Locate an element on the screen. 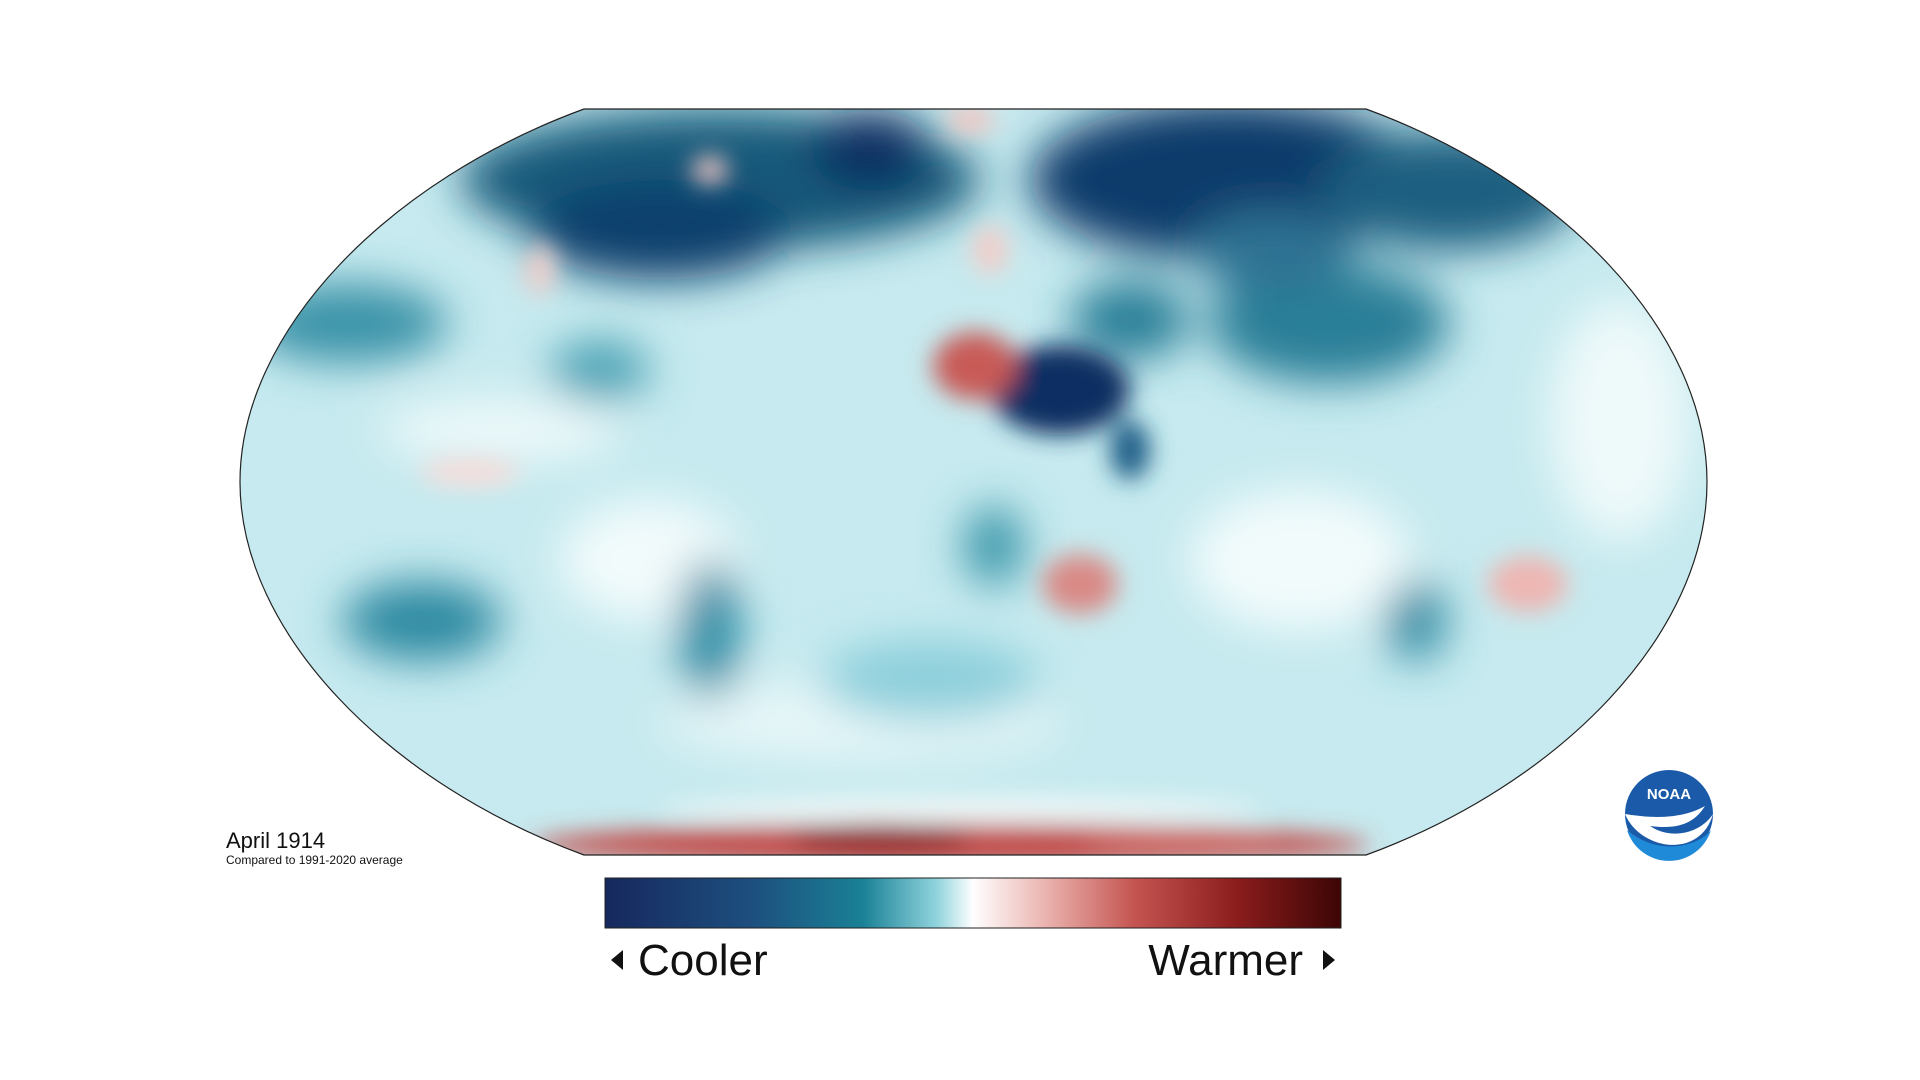  logo-text: NOAA is located at coordinates (1669, 794).